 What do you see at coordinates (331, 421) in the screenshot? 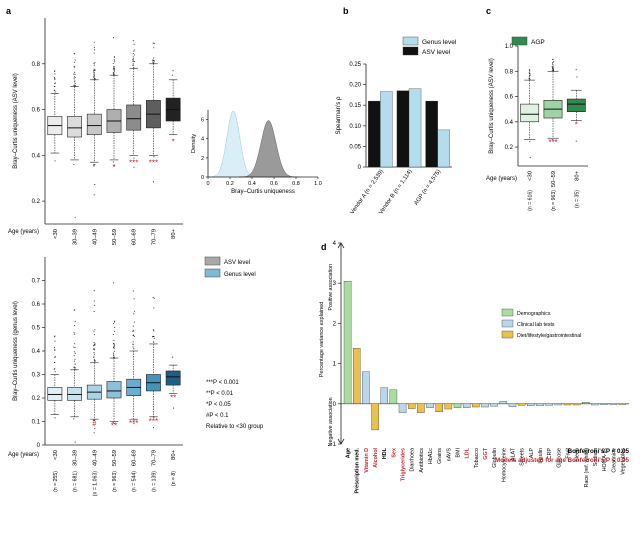
I see `negative-association-label: Negative association` at bounding box center [331, 421].